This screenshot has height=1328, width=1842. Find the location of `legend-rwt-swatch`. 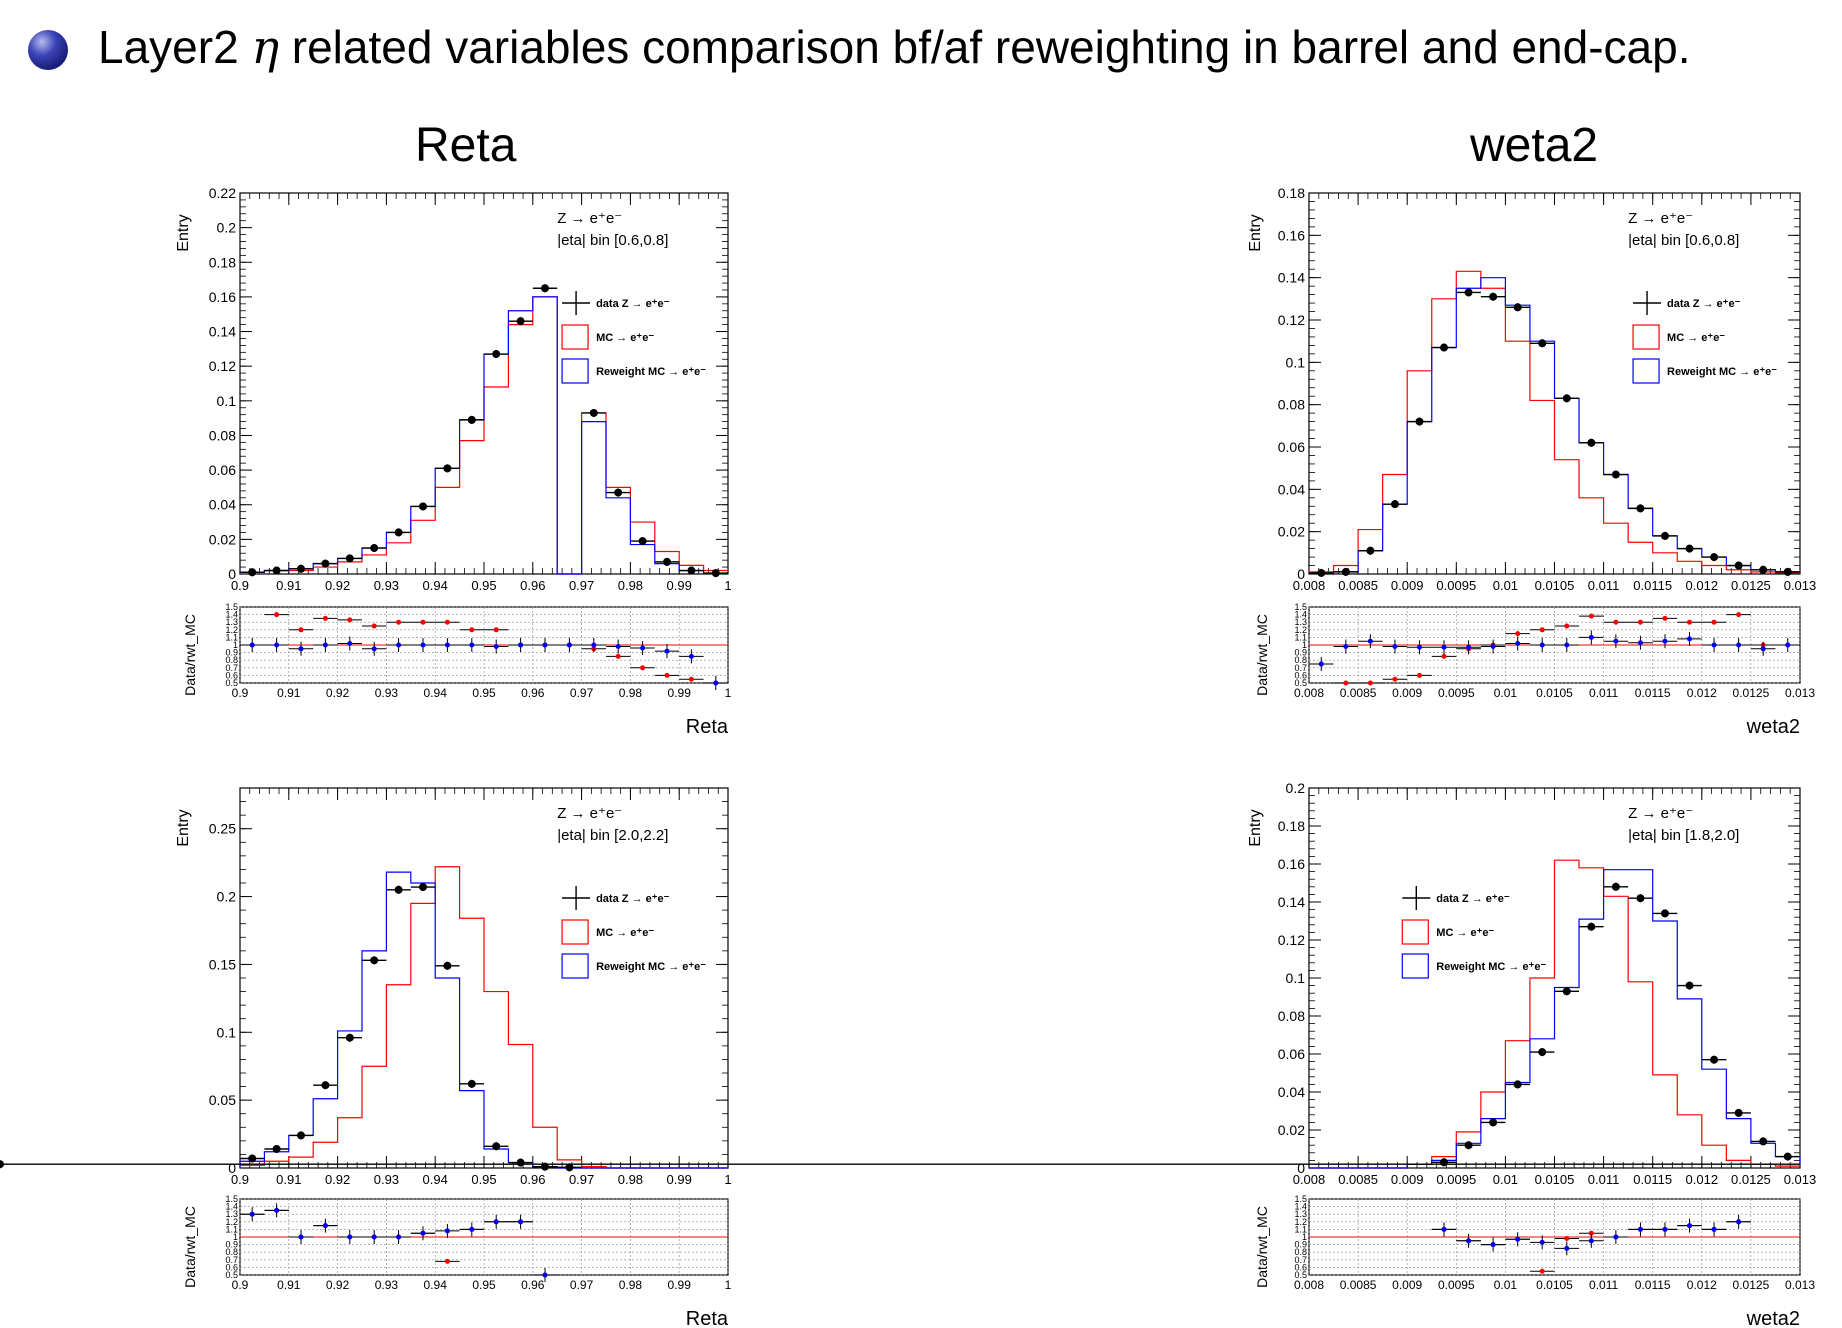

legend-rwt-swatch is located at coordinates (1415, 966).